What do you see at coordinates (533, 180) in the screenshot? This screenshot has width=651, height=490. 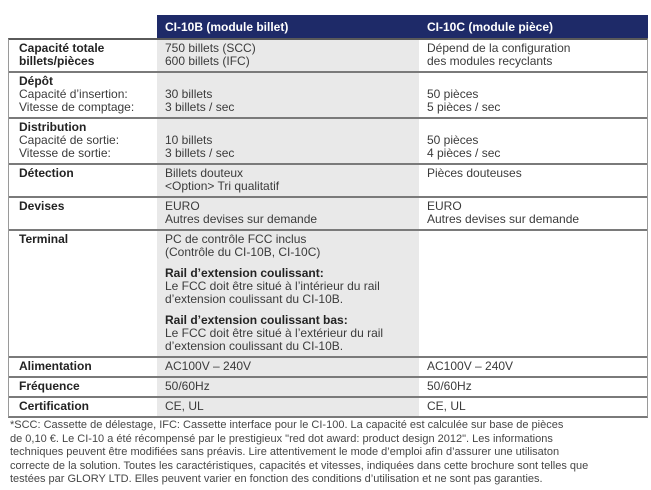 I see `ci10c-cell: Pièces douteuses` at bounding box center [533, 180].